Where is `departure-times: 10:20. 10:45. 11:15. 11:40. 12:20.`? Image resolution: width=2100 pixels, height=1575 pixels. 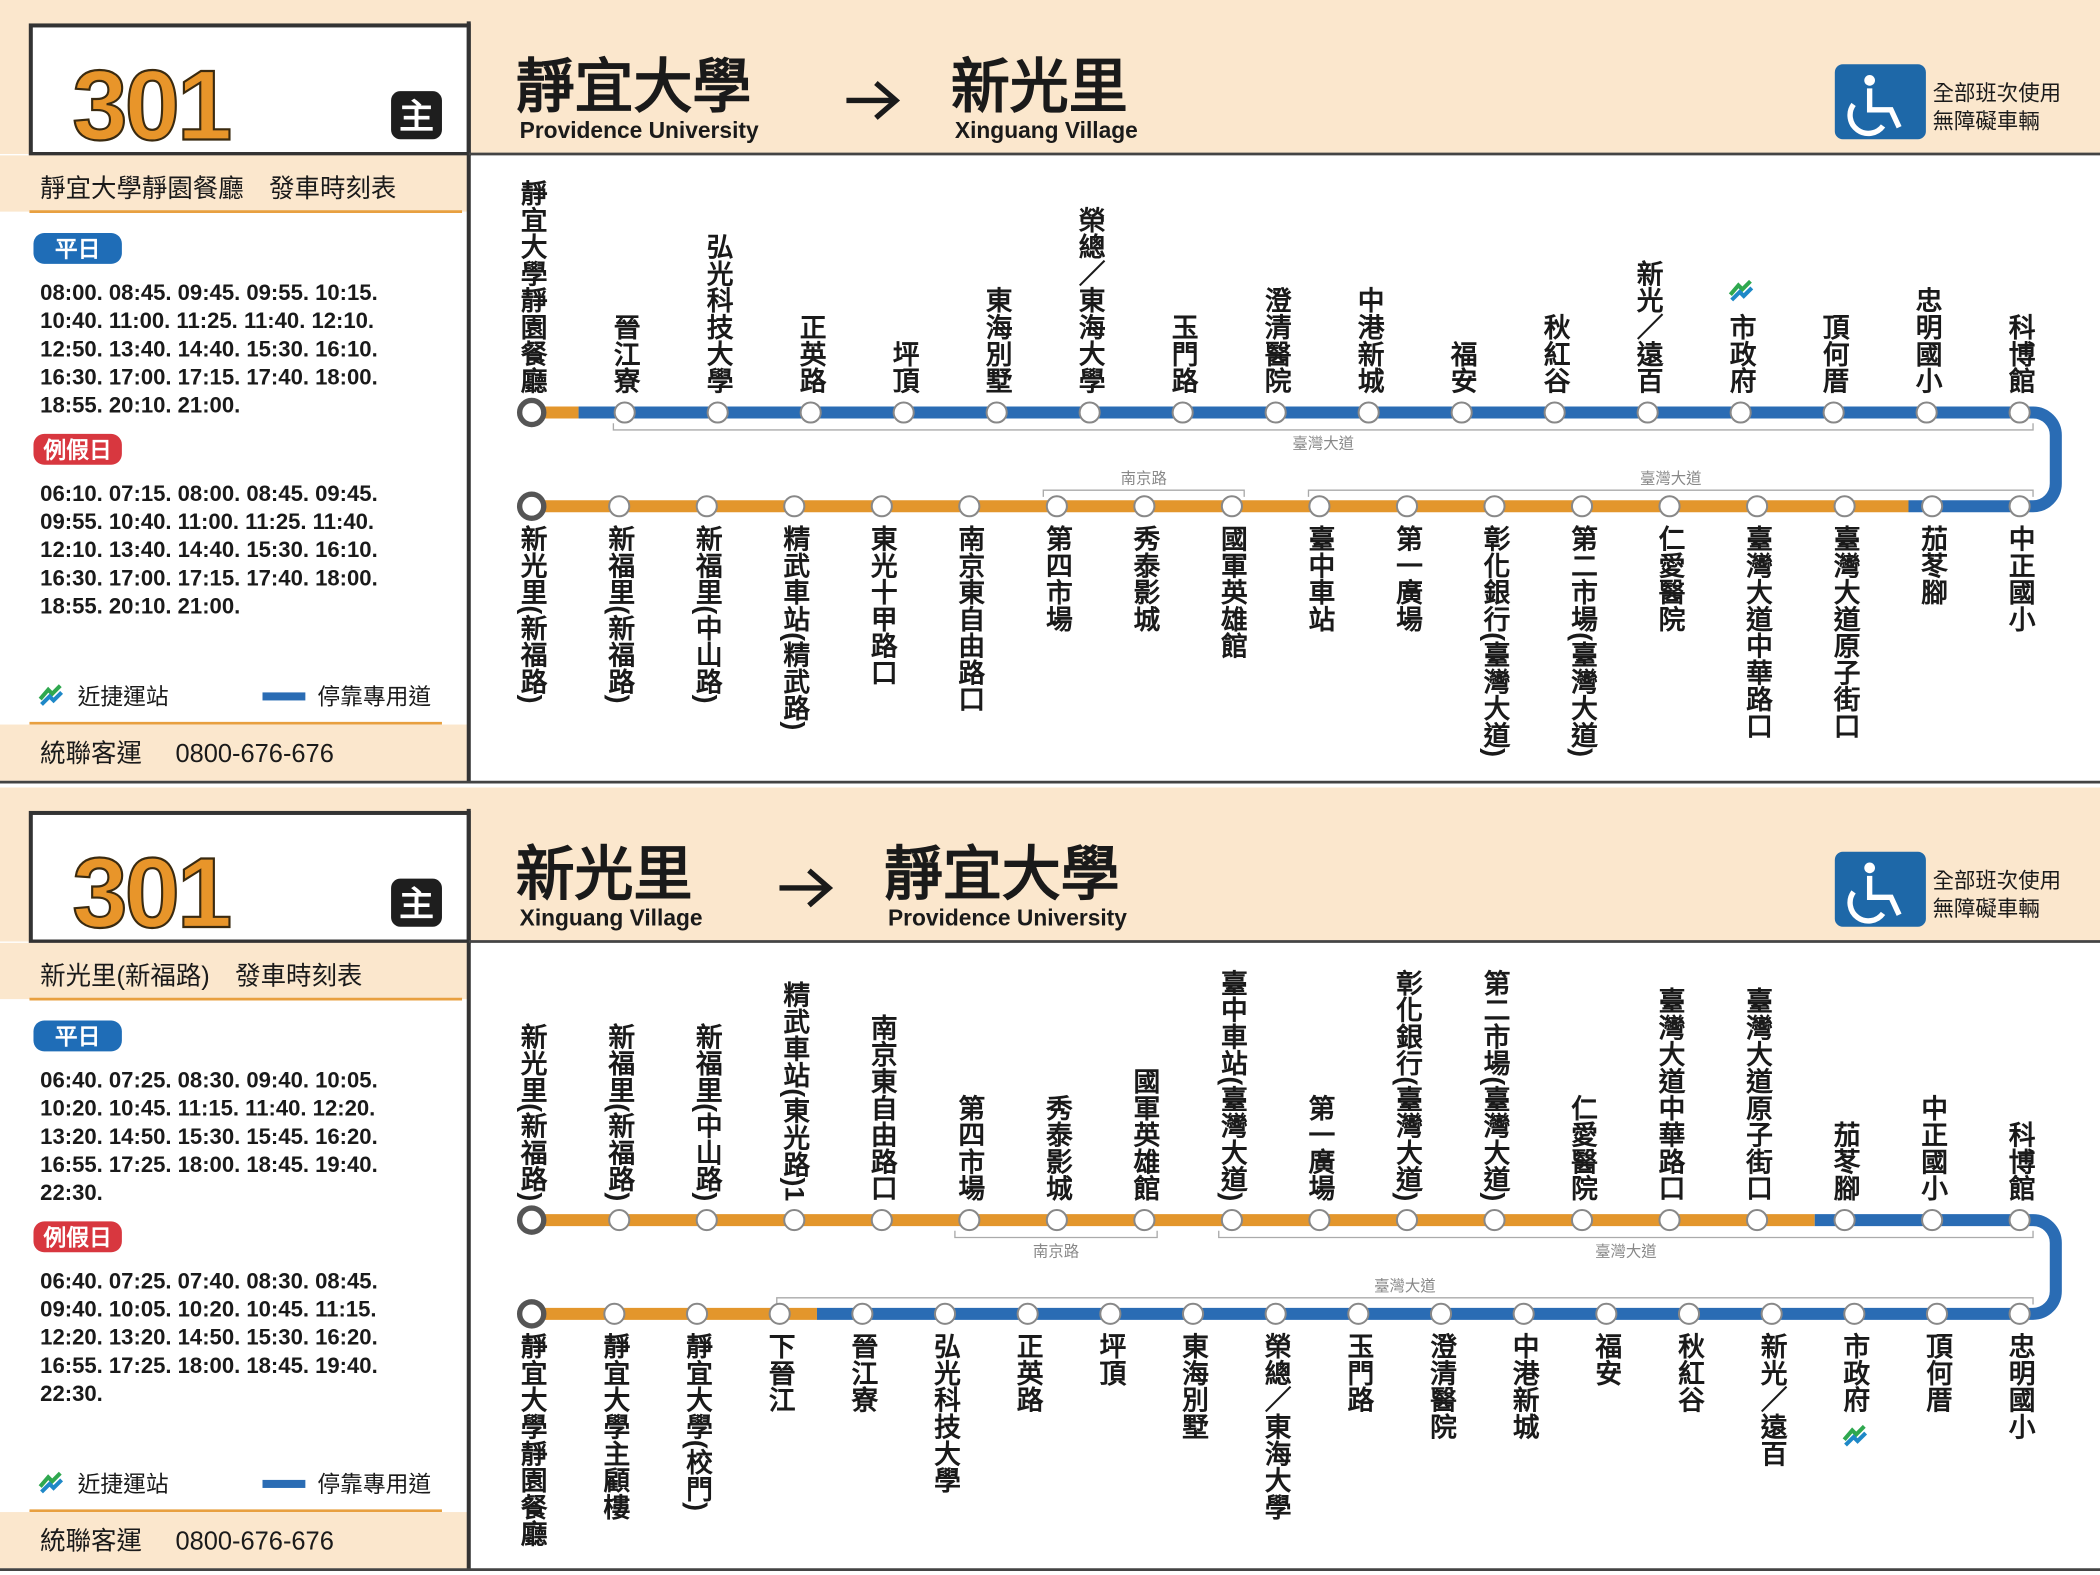
departure-times: 10:20. 10:45. 11:15. 11:40. 12:20. is located at coordinates (207, 1108).